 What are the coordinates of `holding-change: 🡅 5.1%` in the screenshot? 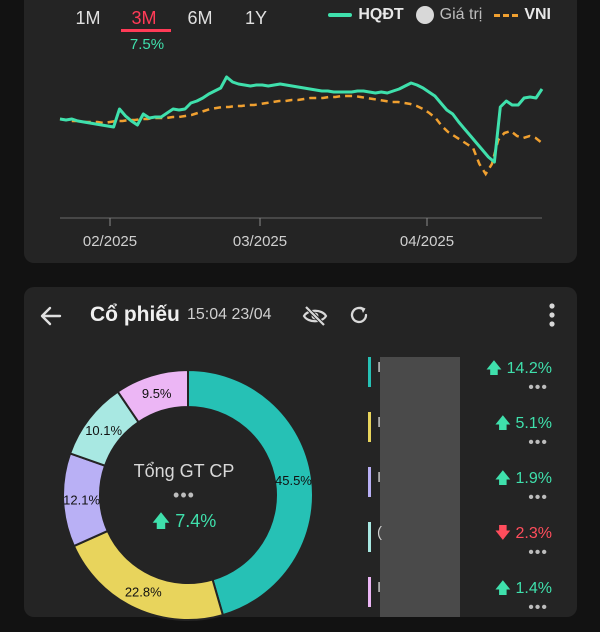 It's located at (523, 425).